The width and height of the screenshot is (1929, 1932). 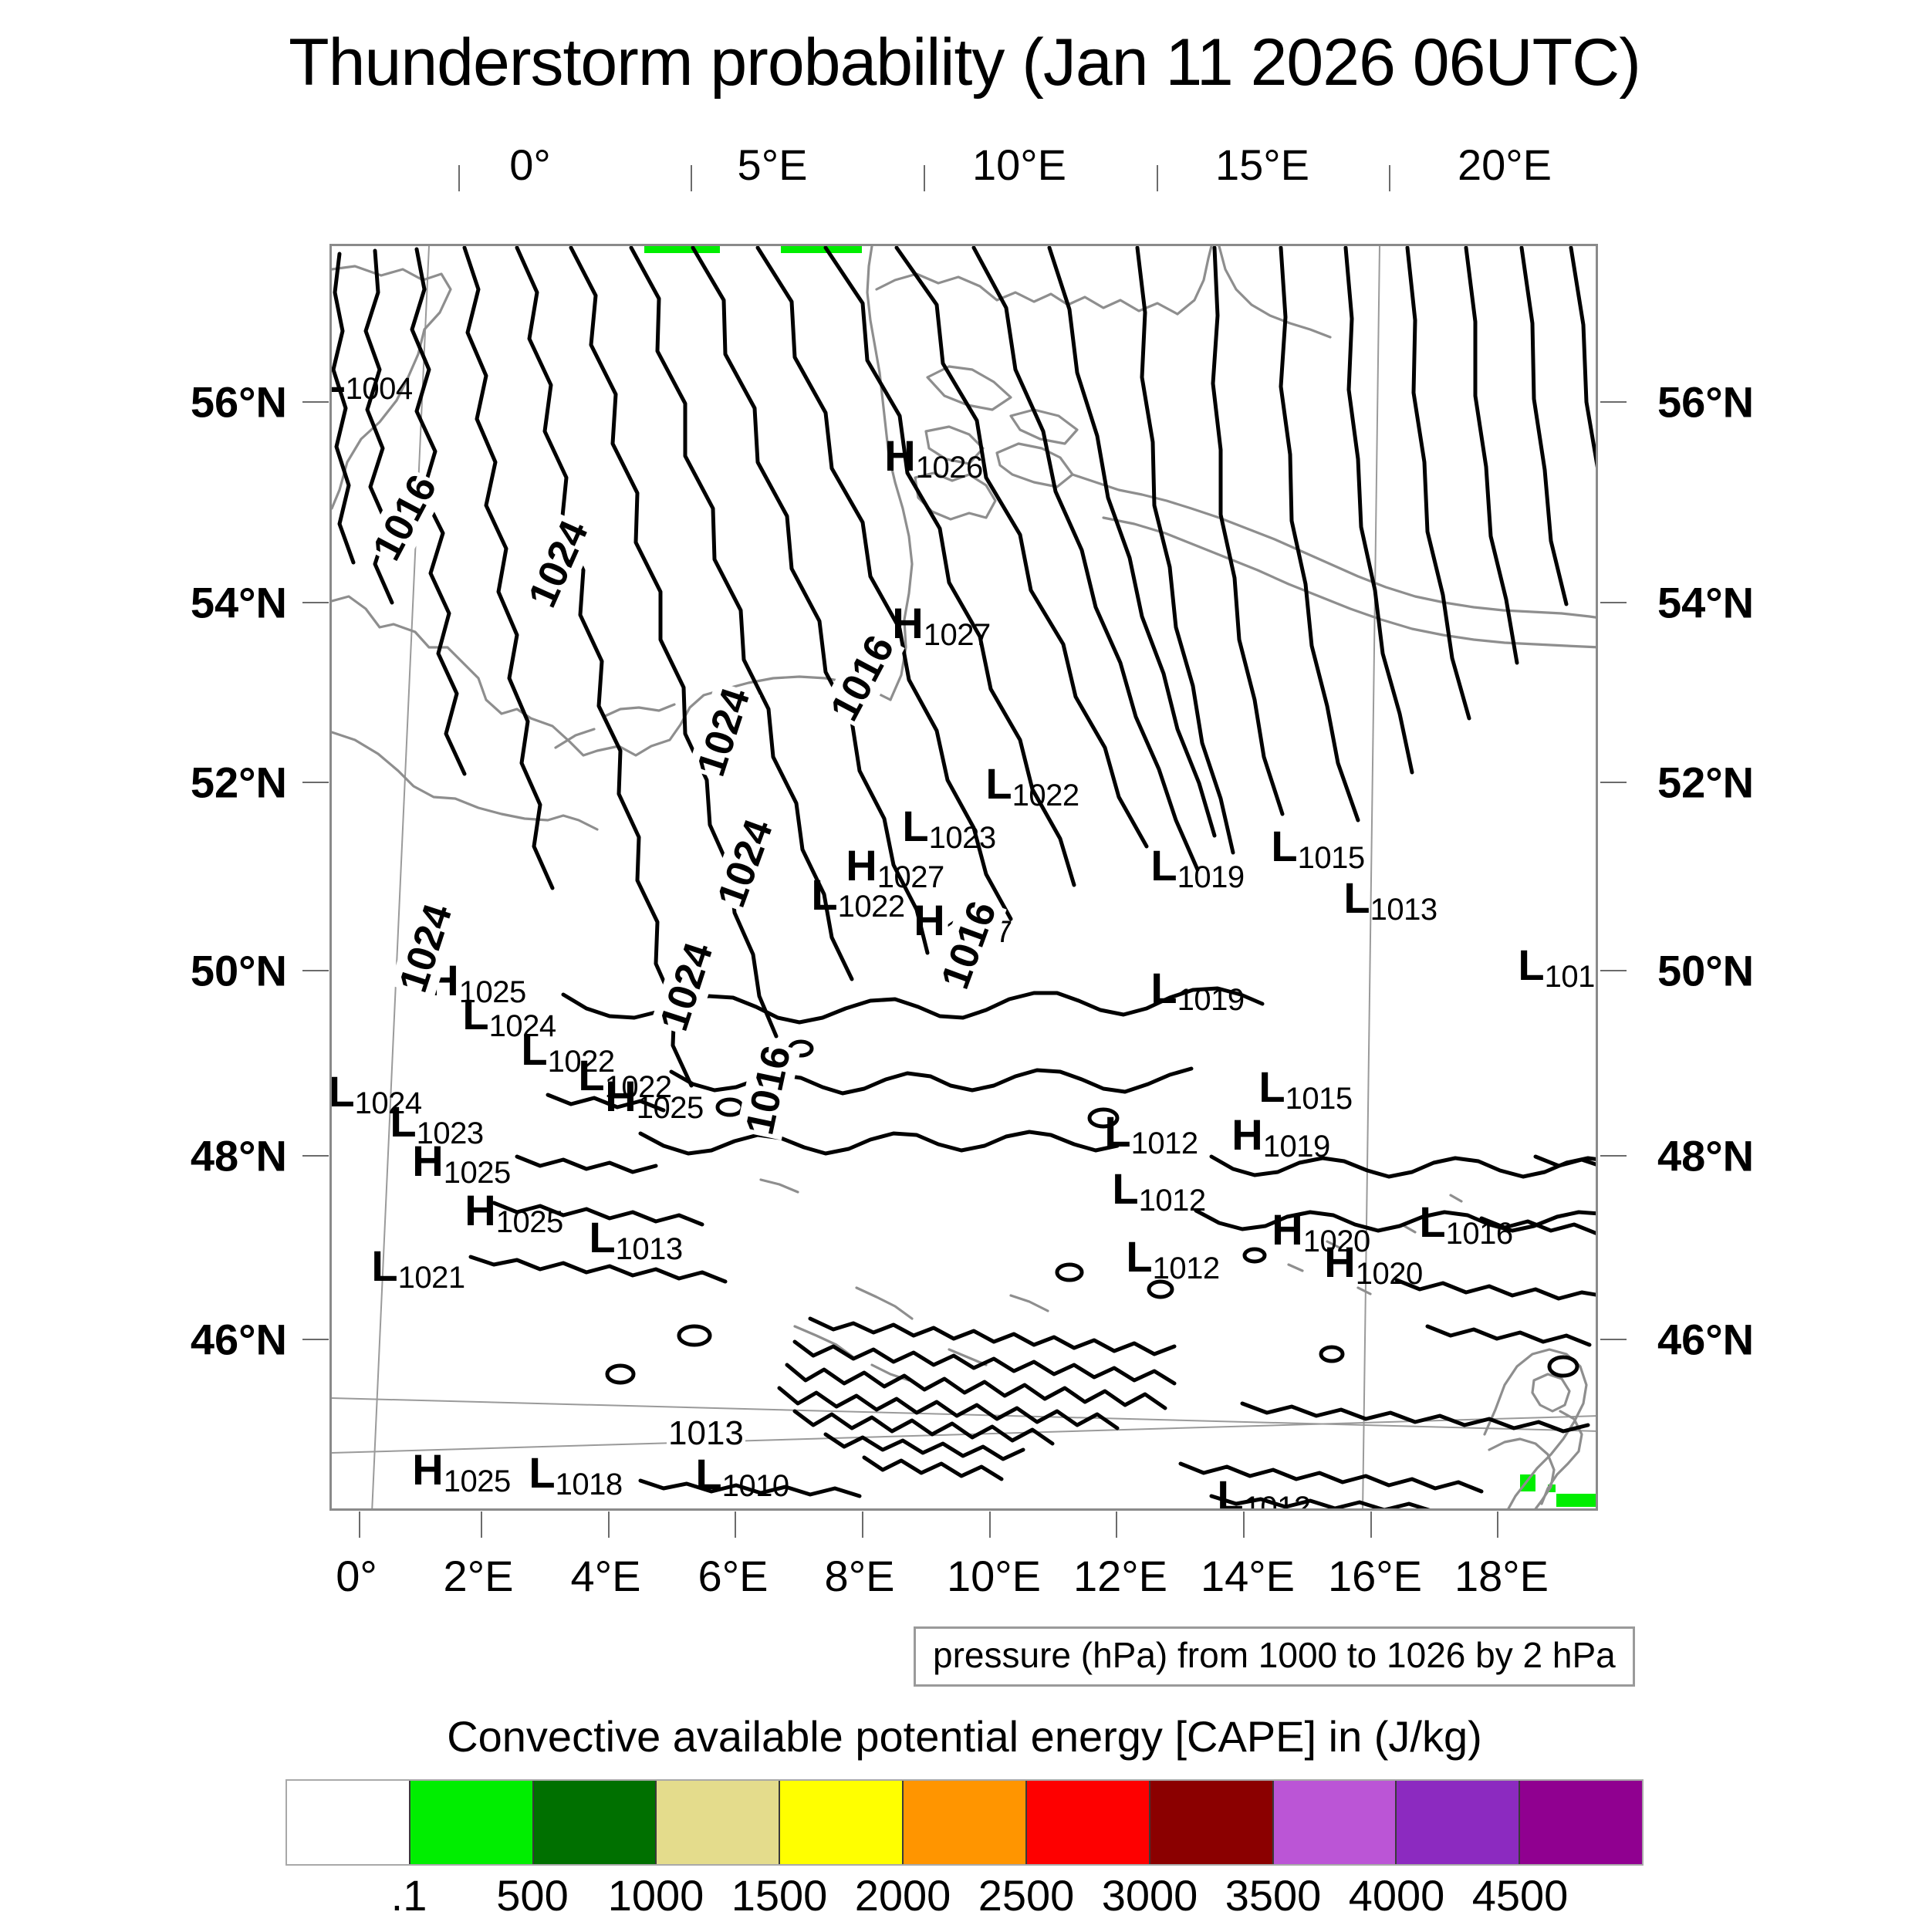 I want to click on left-axis-label: 50°N, so click(x=238, y=970).